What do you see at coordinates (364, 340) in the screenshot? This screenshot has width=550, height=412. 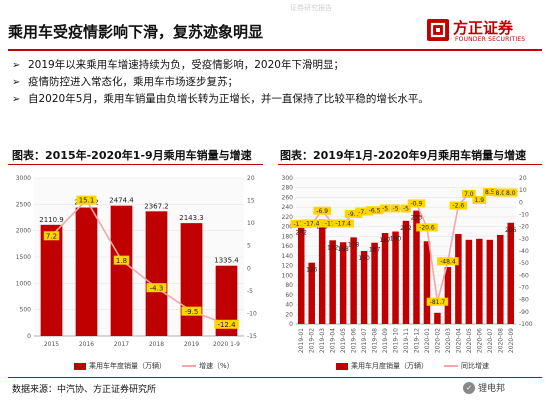 I see `x-tick-label: 2019-07` at bounding box center [364, 340].